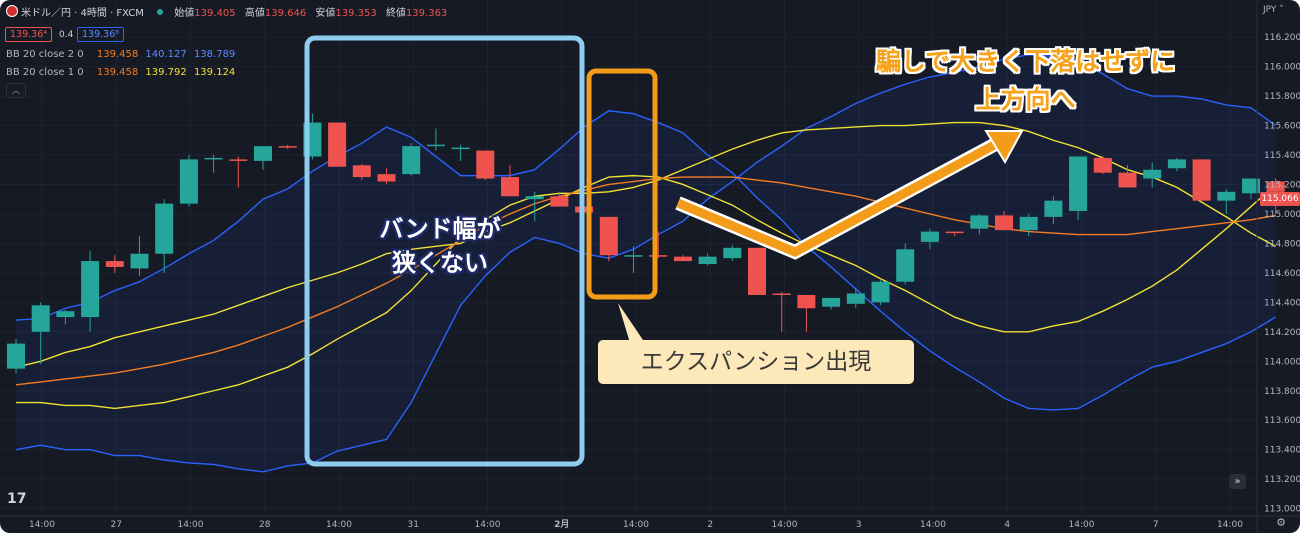 Image resolution: width=1300 pixels, height=533 pixels. Describe the element at coordinates (395, 13) in the screenshot. I see `close-label: 終値` at that location.